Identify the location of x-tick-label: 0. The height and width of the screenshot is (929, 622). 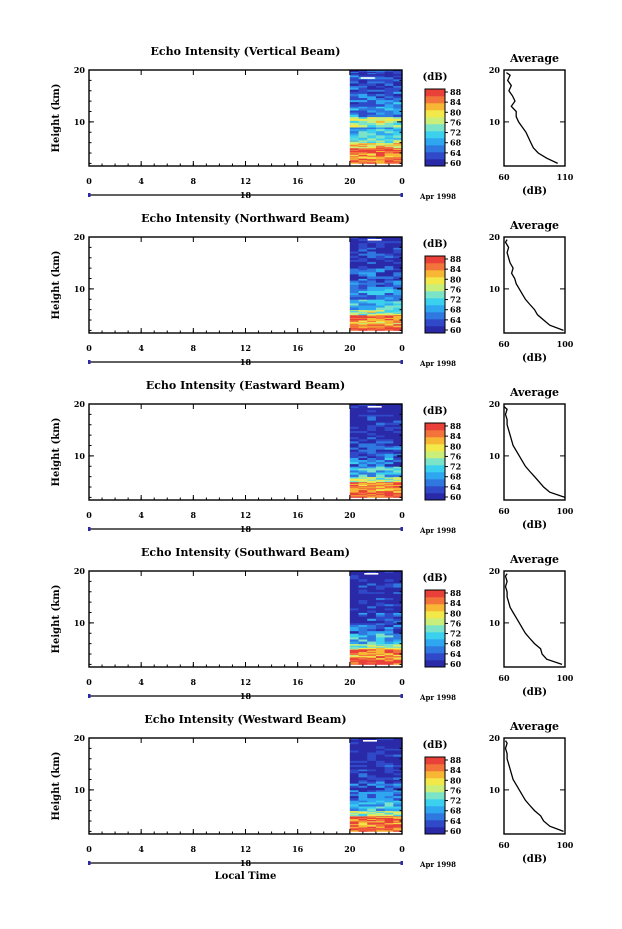
(89, 348).